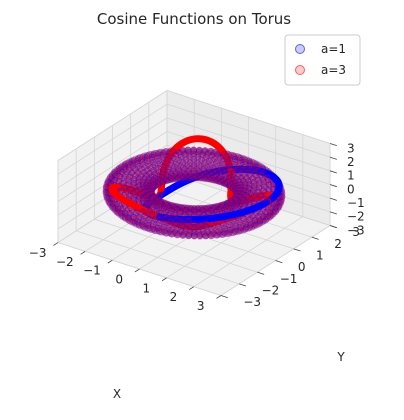 The image size is (404, 420). I want to click on x-tick-label: 0, so click(119, 280).